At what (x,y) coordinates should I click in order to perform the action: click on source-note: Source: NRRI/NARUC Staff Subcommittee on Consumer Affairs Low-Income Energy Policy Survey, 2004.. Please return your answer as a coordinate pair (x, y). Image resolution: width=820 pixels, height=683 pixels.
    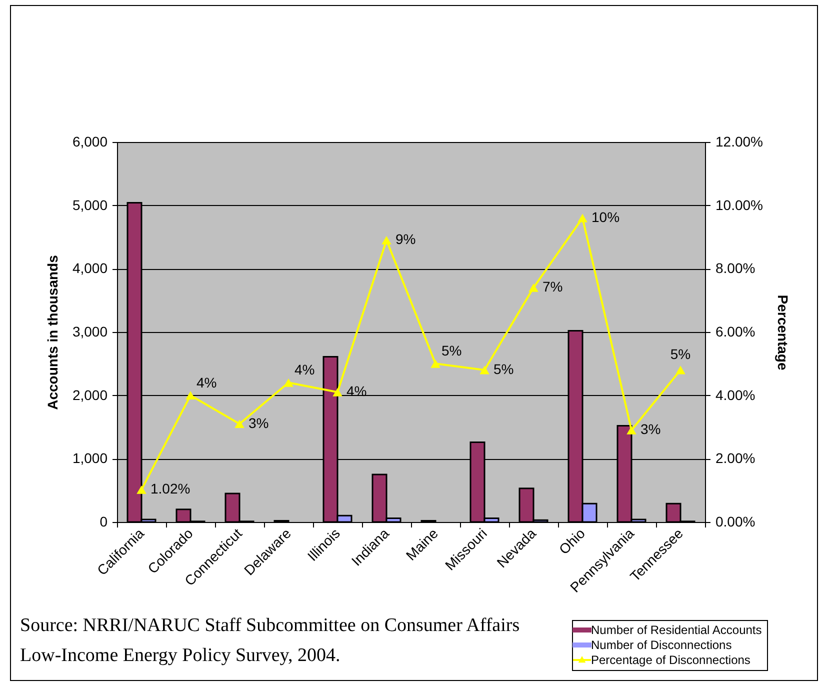
    Looking at the image, I should click on (270, 641).